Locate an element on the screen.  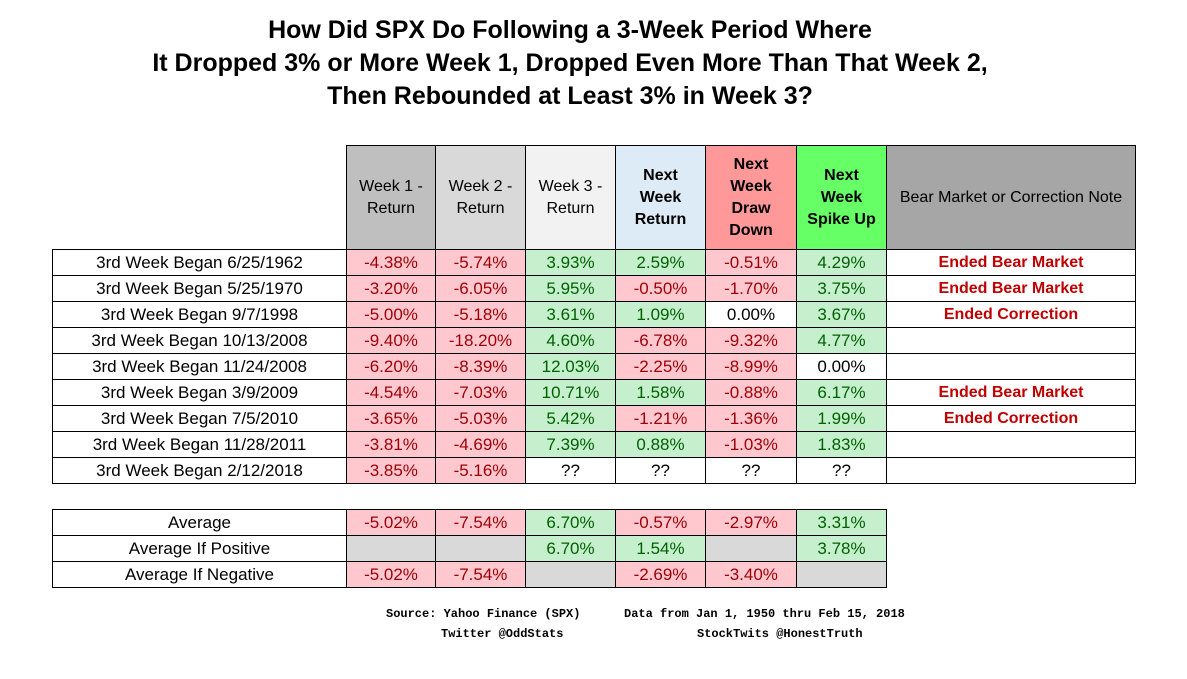
value-cell: -0.51% is located at coordinates (751, 262).